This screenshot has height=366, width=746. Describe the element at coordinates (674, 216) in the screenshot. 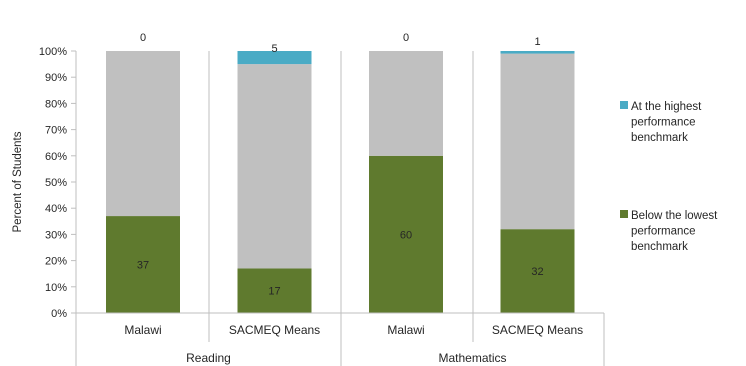

I see `legend-label: Below the lowest` at that location.